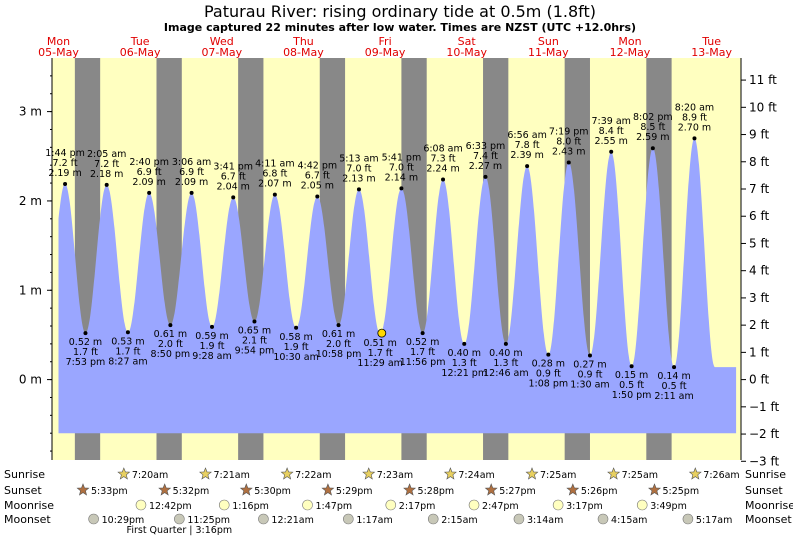 This screenshot has width=793, height=538. I want to click on right-tick-label: 8 ft, so click(759, 162).